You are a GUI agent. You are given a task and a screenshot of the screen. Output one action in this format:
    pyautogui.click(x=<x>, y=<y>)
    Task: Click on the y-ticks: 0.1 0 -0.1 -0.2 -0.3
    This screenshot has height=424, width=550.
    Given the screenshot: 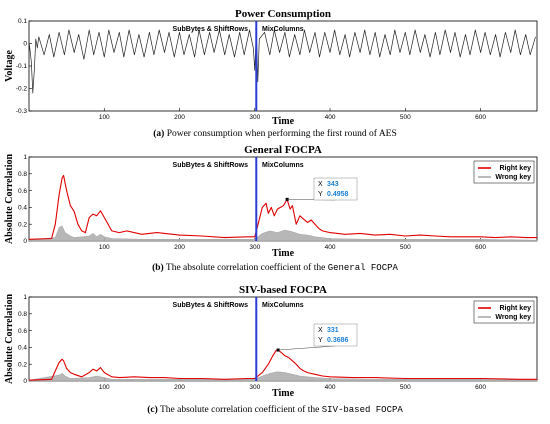 What is the action you would take?
    pyautogui.click(x=24, y=66)
    